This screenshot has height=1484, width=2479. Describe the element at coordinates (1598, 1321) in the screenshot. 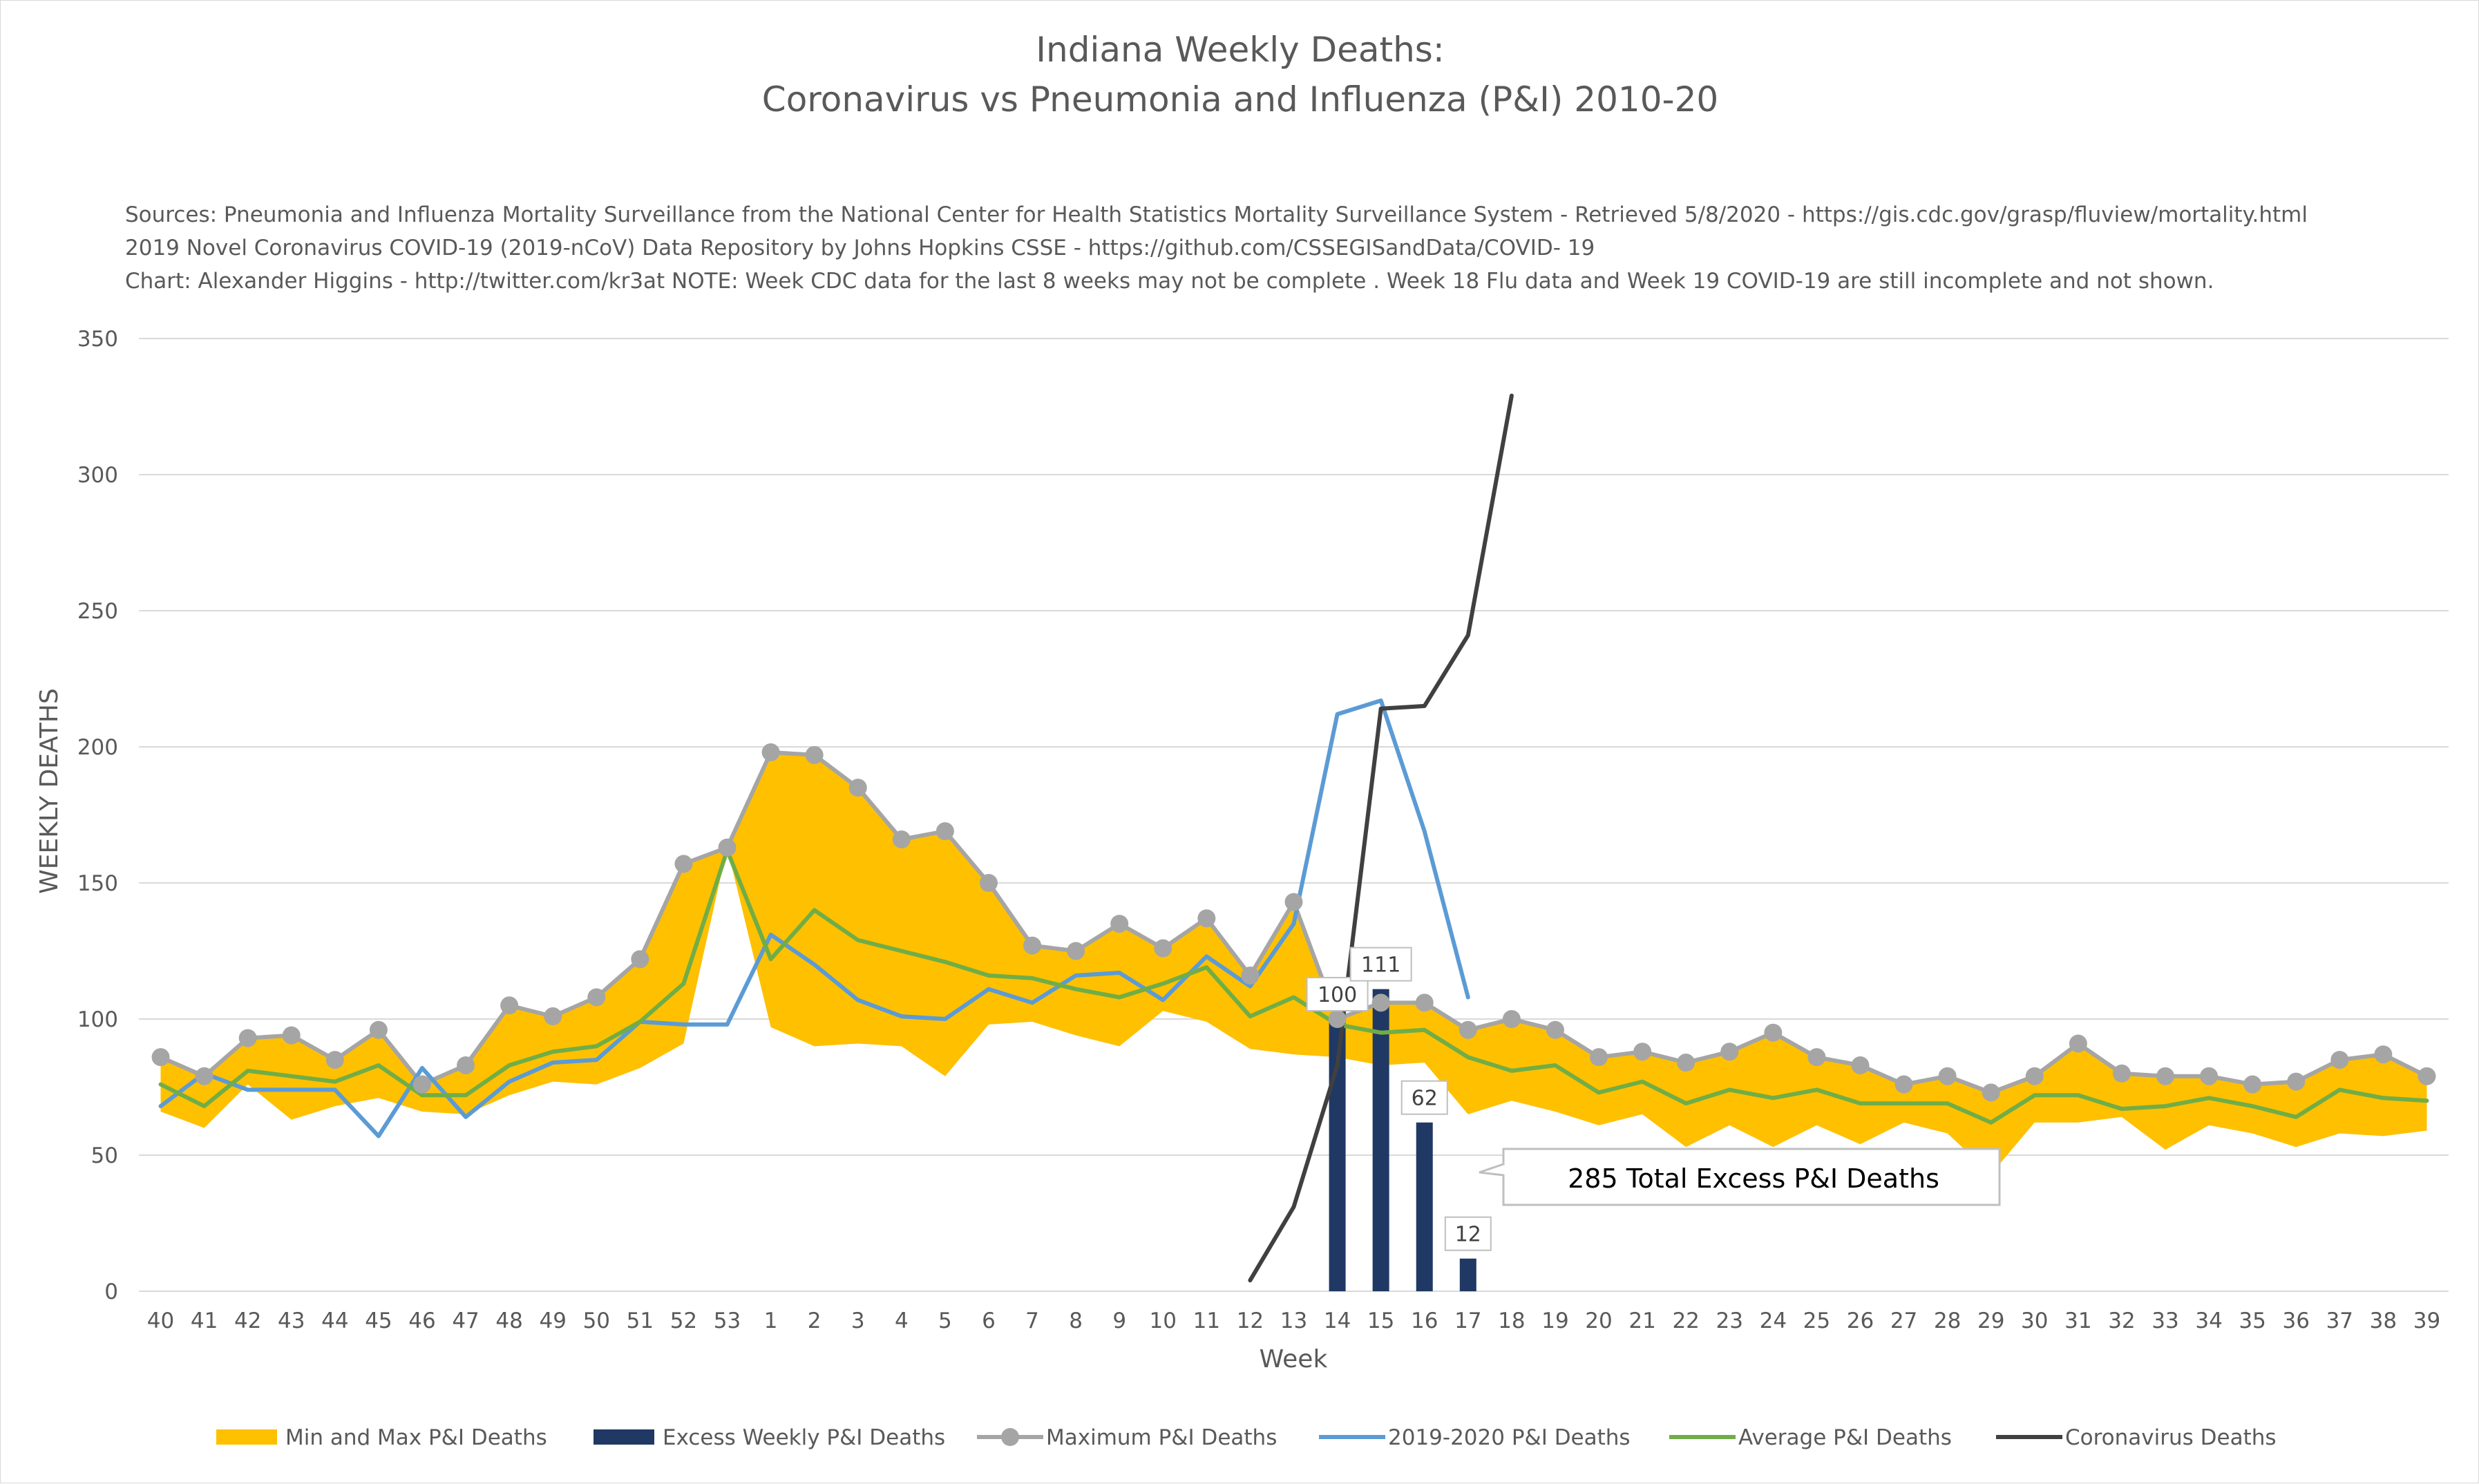

I see `x-tick-label: 20` at that location.